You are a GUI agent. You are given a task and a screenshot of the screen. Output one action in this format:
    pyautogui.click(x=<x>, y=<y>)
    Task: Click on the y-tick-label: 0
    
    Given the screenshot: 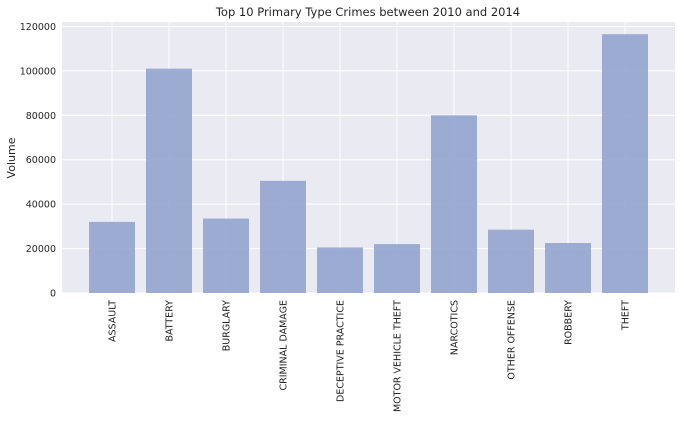 What is the action you would take?
    pyautogui.click(x=53, y=294)
    